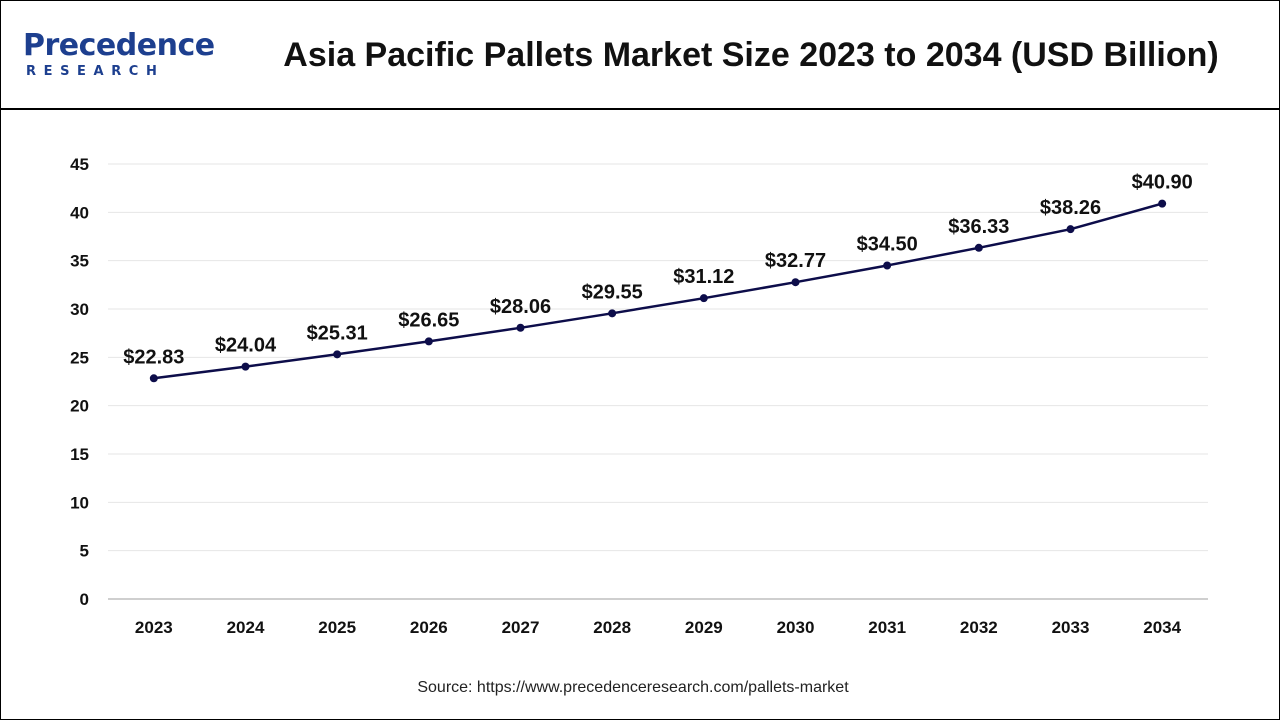 This screenshot has height=720, width=1280. Describe the element at coordinates (119, 45) in the screenshot. I see `logo-main-text: Precedence` at that location.